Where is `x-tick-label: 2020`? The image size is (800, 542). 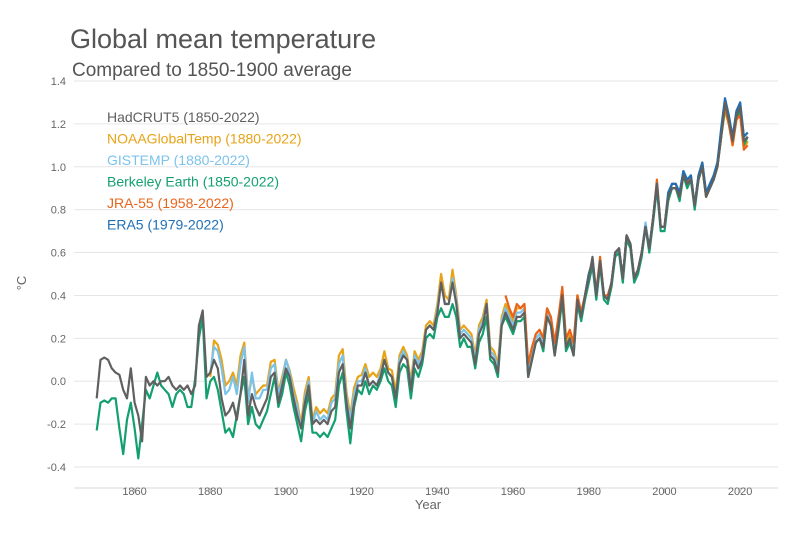
x-tick-label: 2020 is located at coordinates (740, 492).